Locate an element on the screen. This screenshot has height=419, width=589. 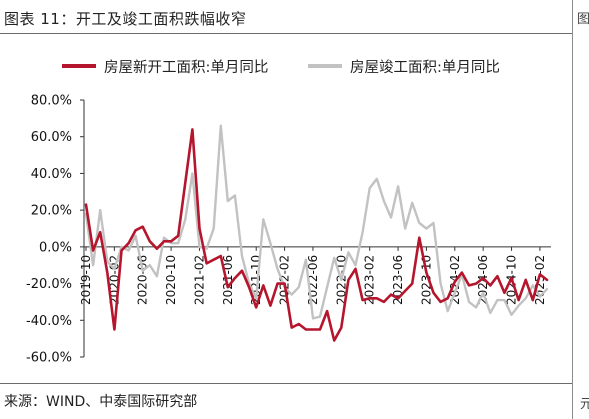
legend-label-series-1: 房屋竣工面积:单月同比 is located at coordinates (425, 68).